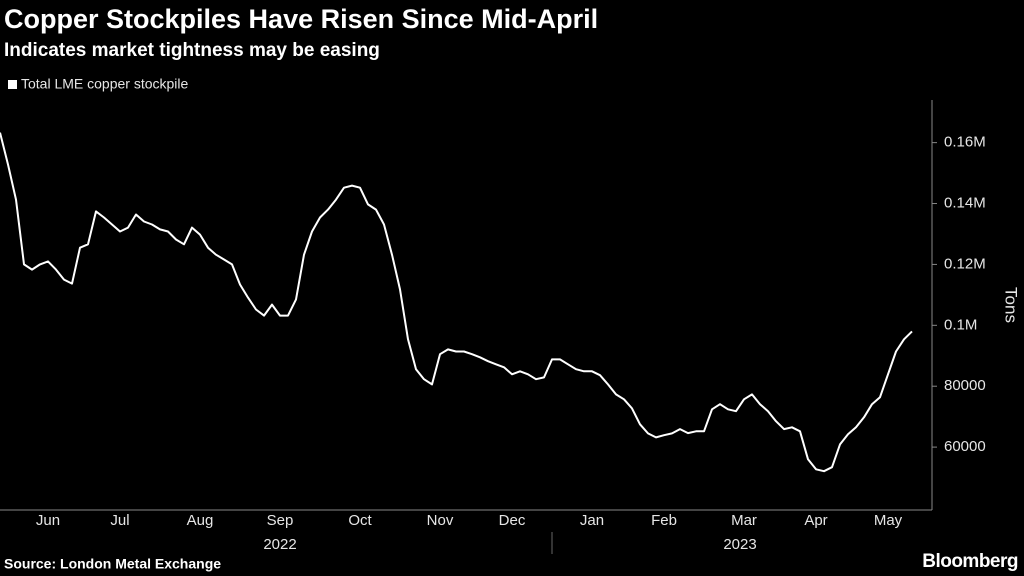  I want to click on y-axis-label: Tons, so click(1011, 305).